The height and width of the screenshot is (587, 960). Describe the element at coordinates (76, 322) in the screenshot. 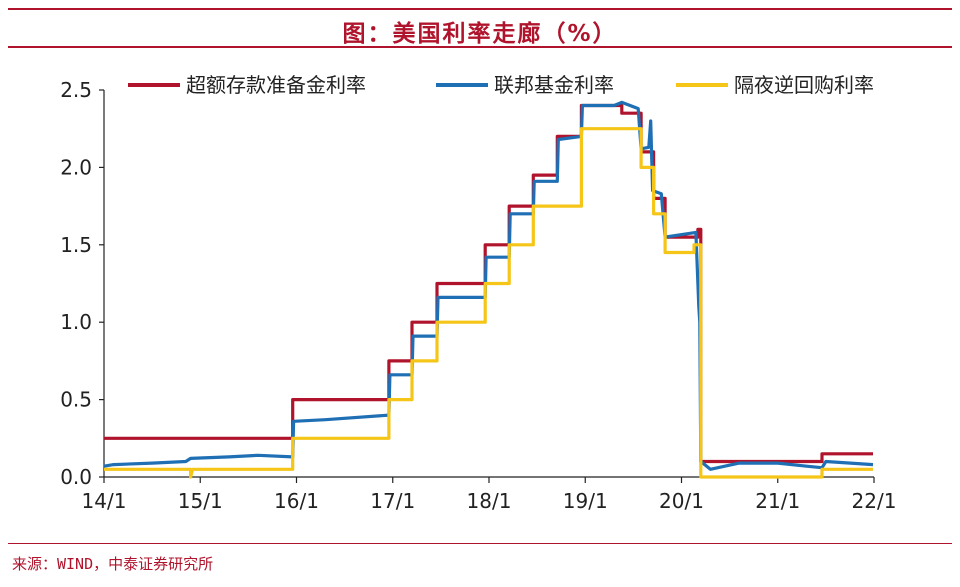

I see `y-tick-label: 1.0` at that location.